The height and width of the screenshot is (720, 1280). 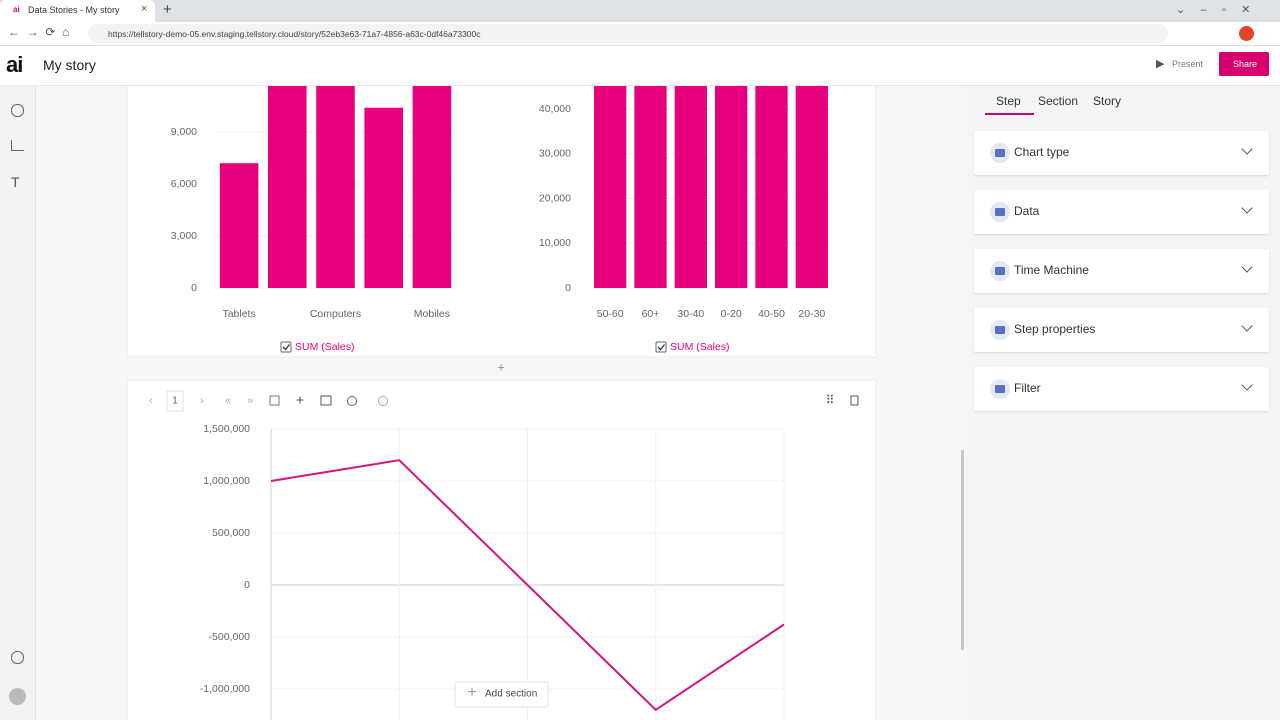 I want to click on tab-title: Data Stories - My story, so click(x=74, y=10).